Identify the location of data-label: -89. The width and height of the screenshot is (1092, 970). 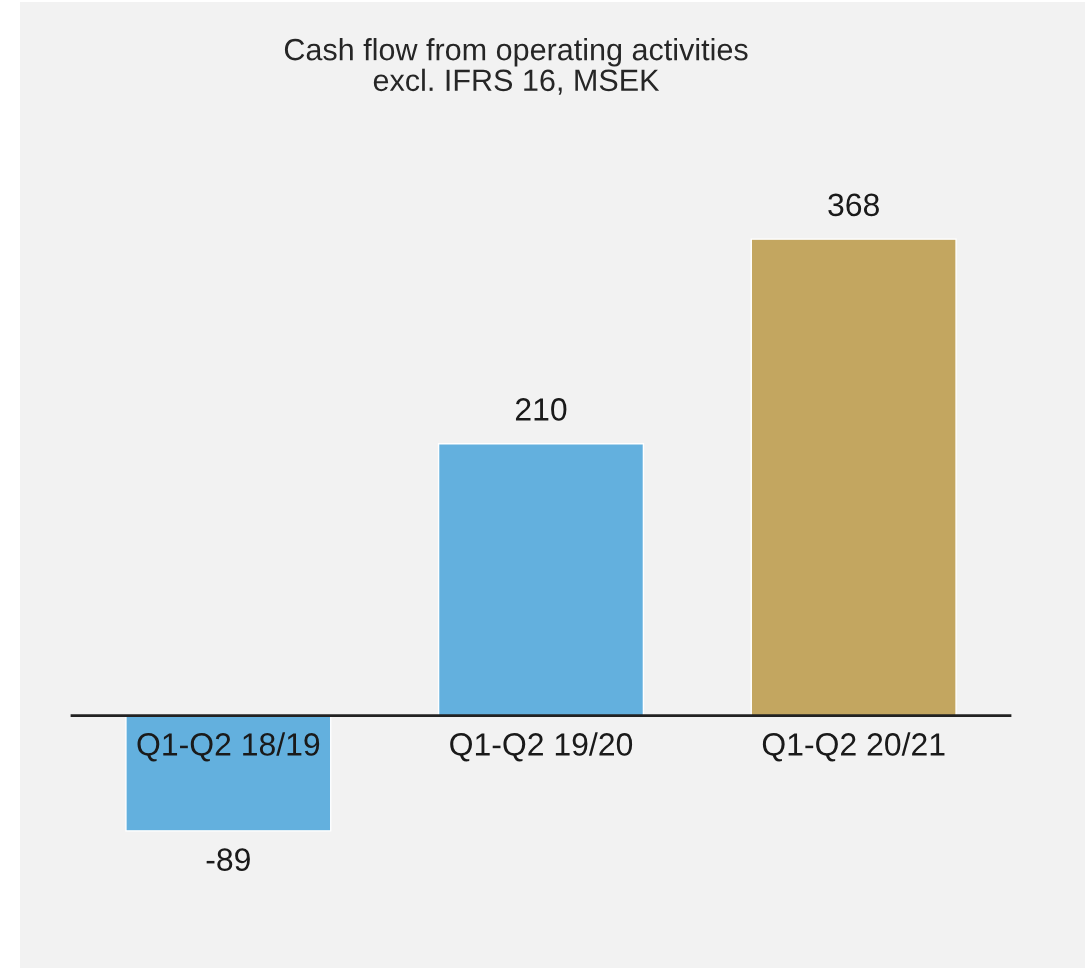
(228, 859).